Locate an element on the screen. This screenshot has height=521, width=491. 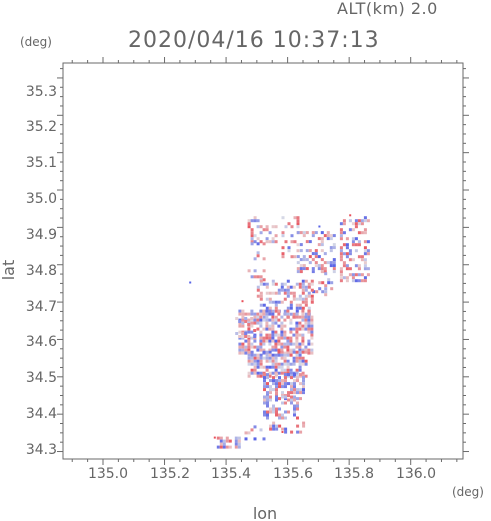
x-tick-label: 136.0 is located at coordinates (416, 474).